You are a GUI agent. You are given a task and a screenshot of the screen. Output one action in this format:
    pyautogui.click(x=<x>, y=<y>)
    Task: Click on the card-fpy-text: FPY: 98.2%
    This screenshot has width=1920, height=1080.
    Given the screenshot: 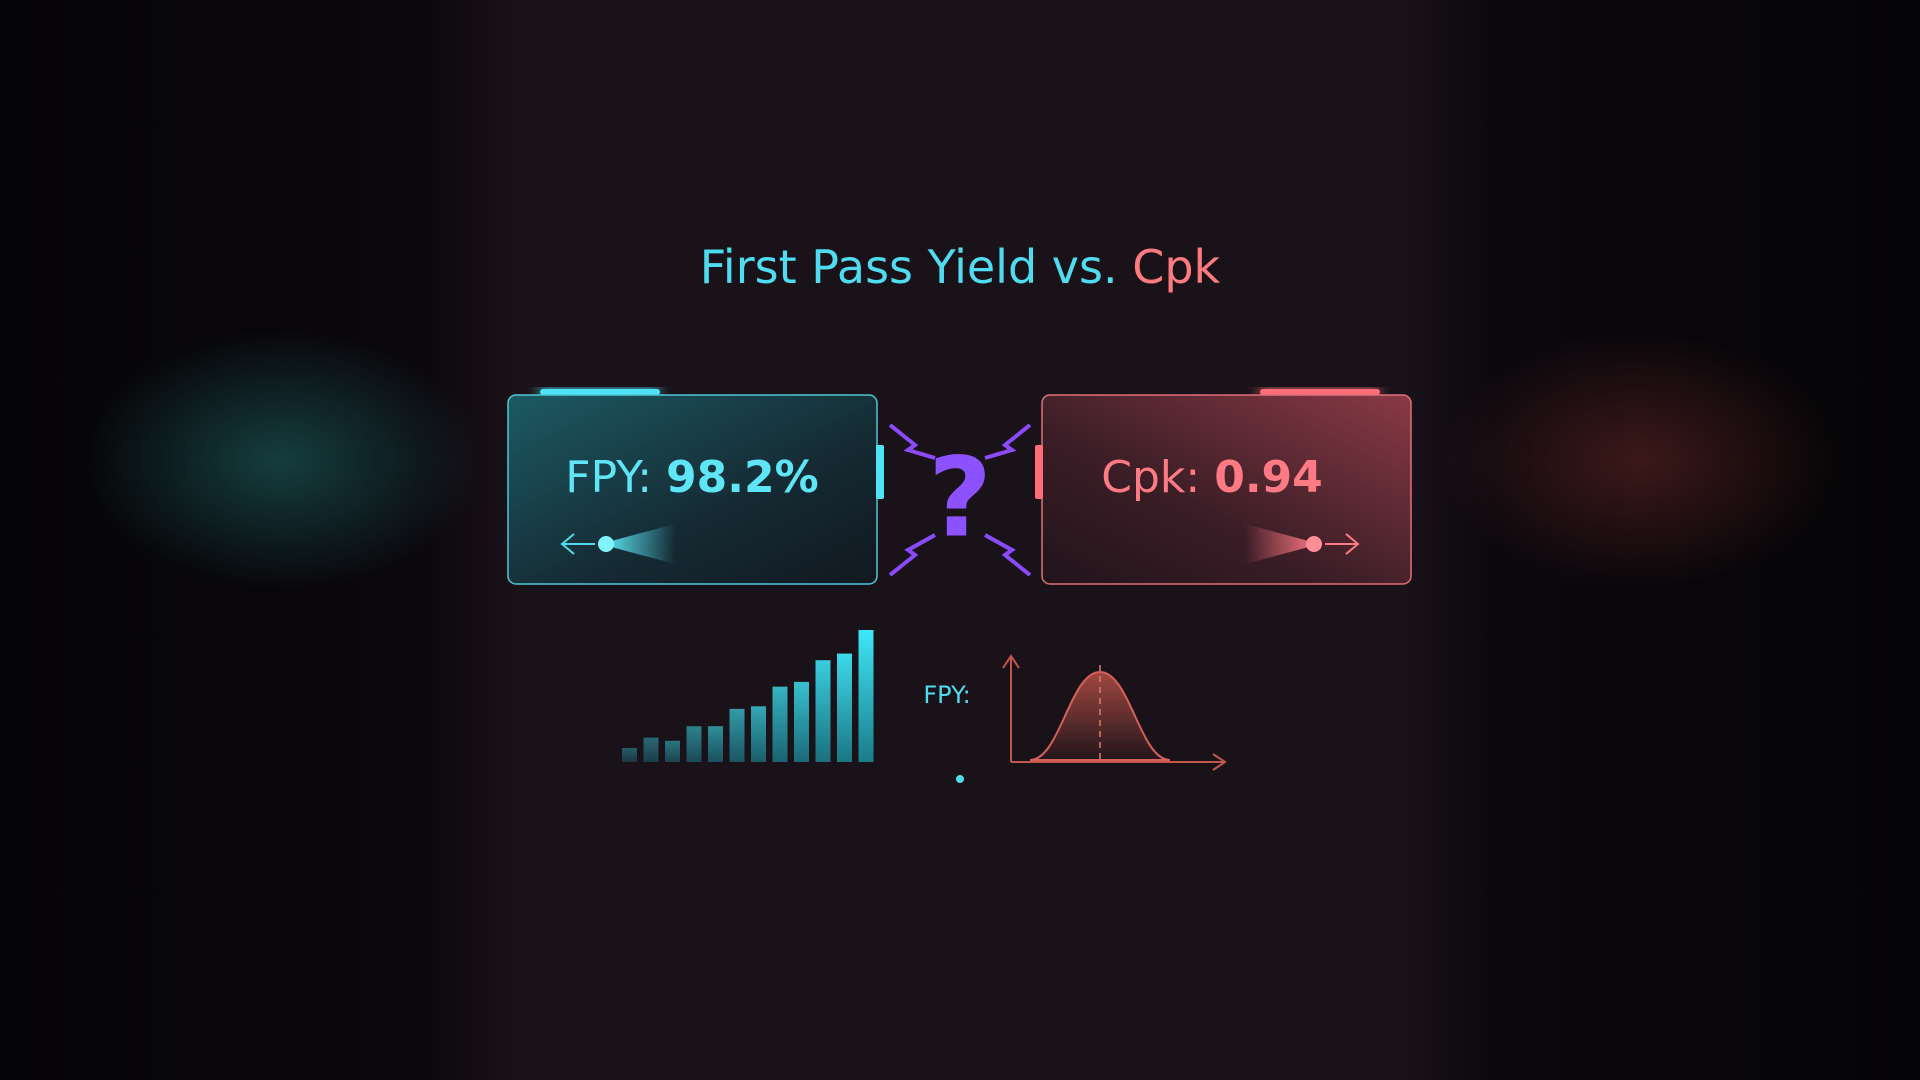 What is the action you would take?
    pyautogui.click(x=691, y=477)
    